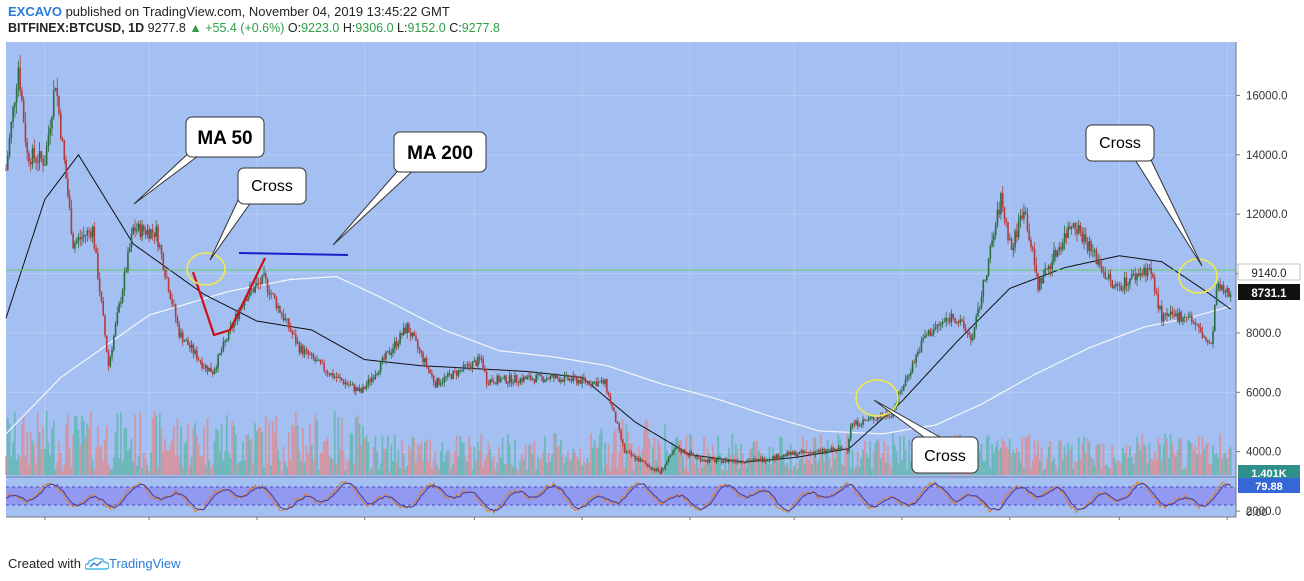 The width and height of the screenshot is (1304, 581). Describe the element at coordinates (945, 455) in the screenshot. I see `callout-cross-2: Cross` at that location.